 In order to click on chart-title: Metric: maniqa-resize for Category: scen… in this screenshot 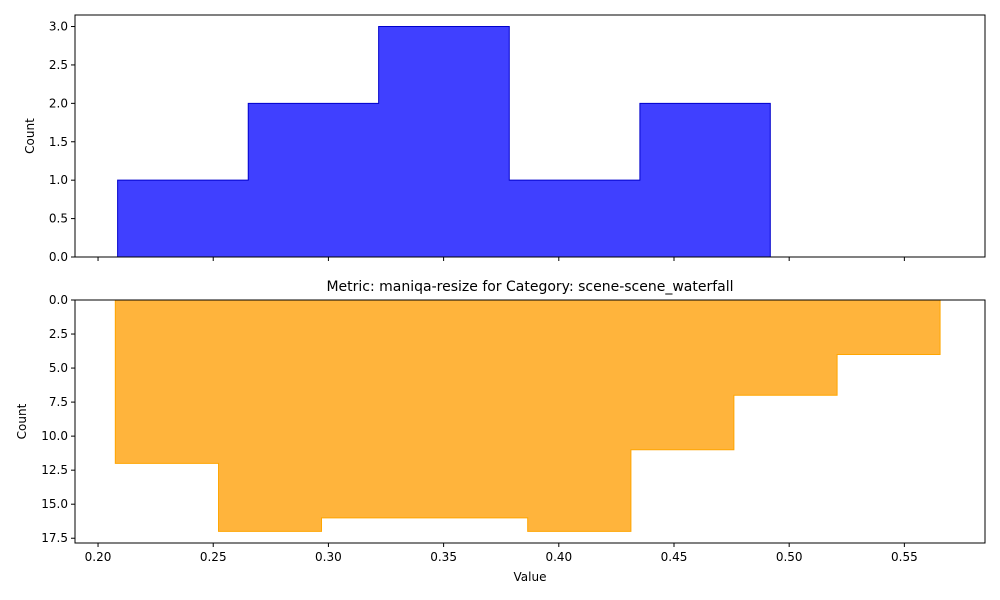, I will do `click(529, 287)`.